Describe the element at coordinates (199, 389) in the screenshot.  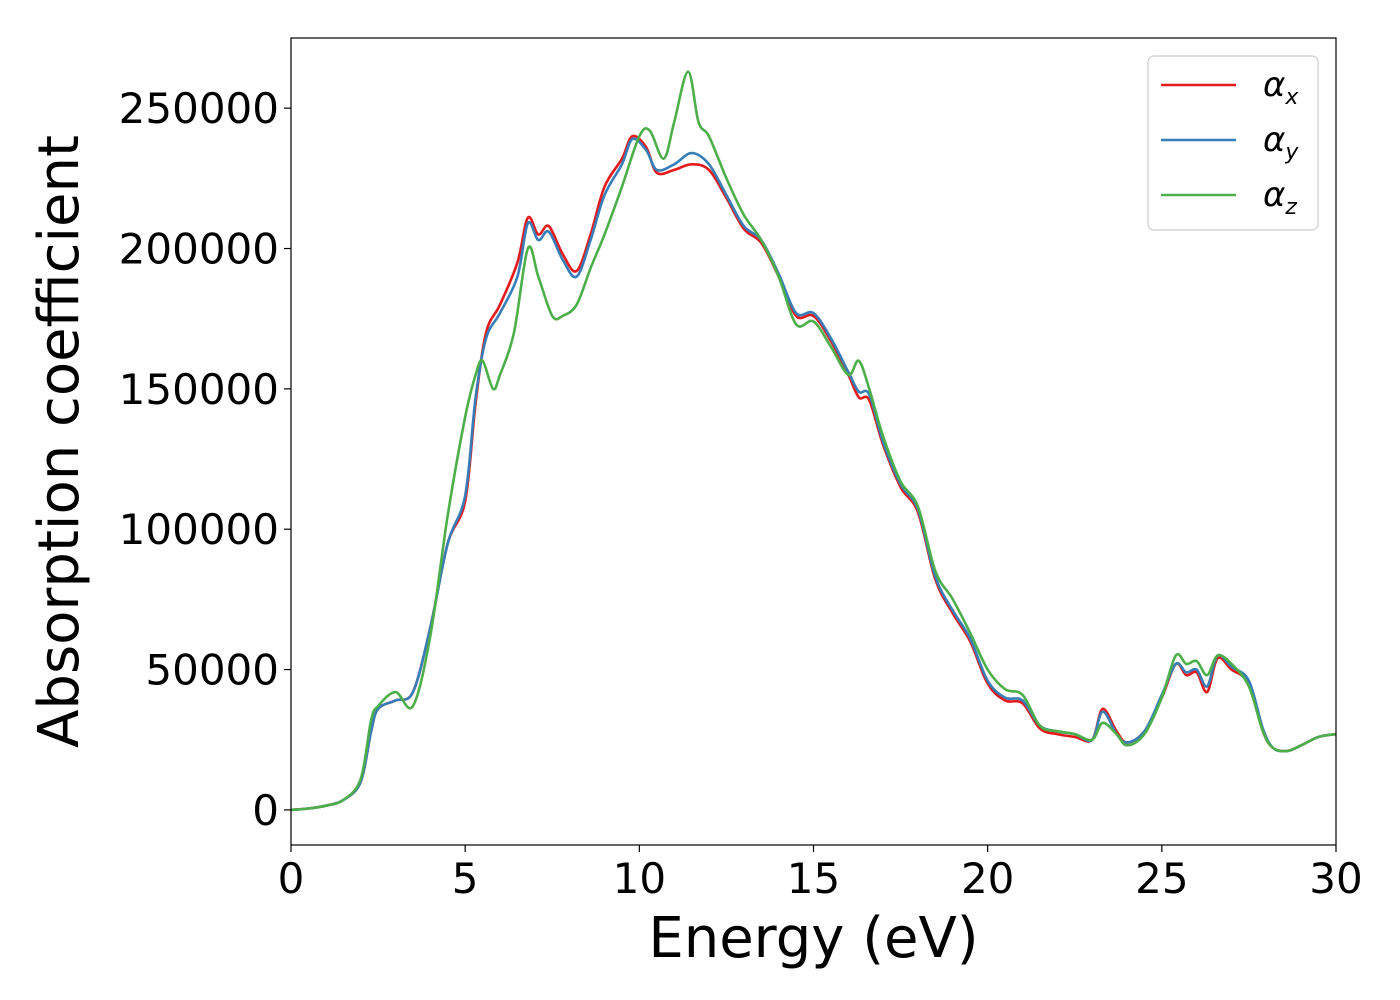
I see `y-tick-label: 150000` at that location.